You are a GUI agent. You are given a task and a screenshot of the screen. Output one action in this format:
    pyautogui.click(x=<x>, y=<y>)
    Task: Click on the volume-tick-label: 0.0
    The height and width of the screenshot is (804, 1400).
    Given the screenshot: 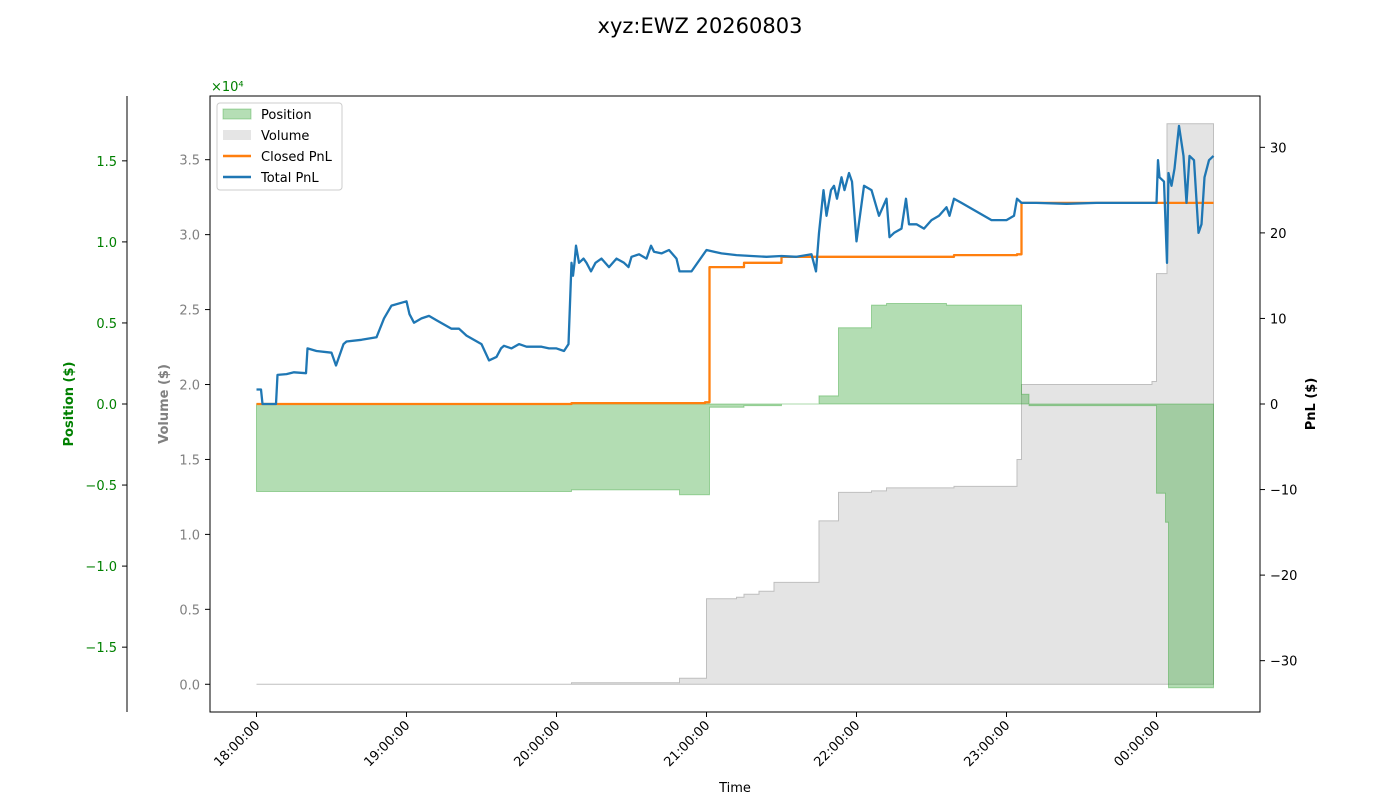 What is the action you would take?
    pyautogui.click(x=189, y=685)
    